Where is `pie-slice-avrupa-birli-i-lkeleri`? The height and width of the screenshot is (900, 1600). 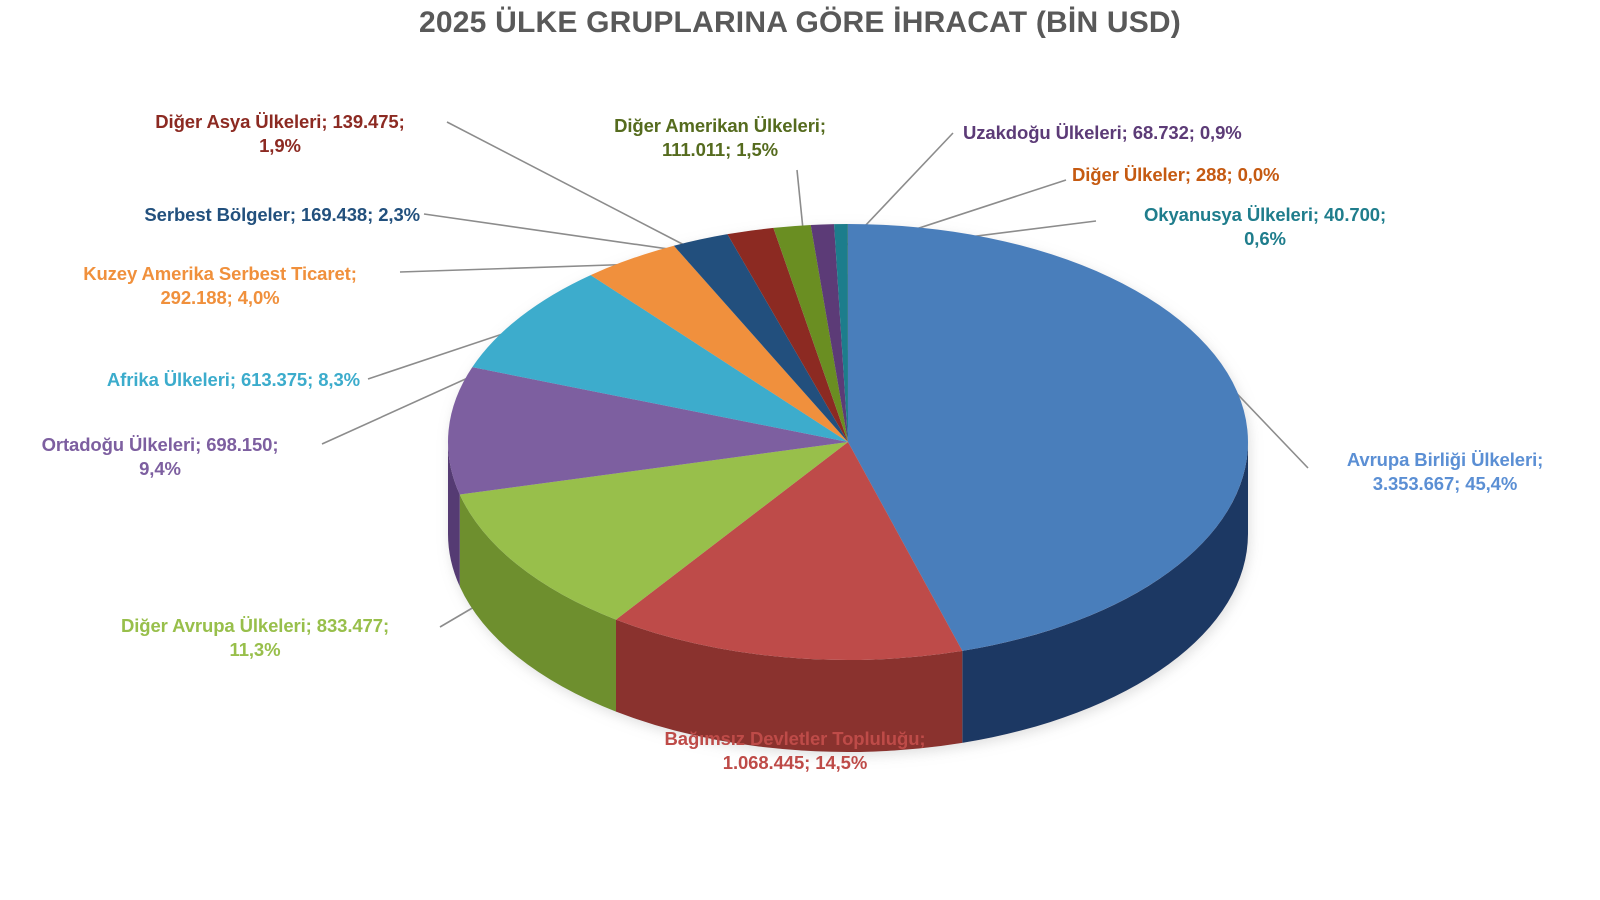
pie-slice-avrupa-birli-i-lkeleri is located at coordinates (1048, 437).